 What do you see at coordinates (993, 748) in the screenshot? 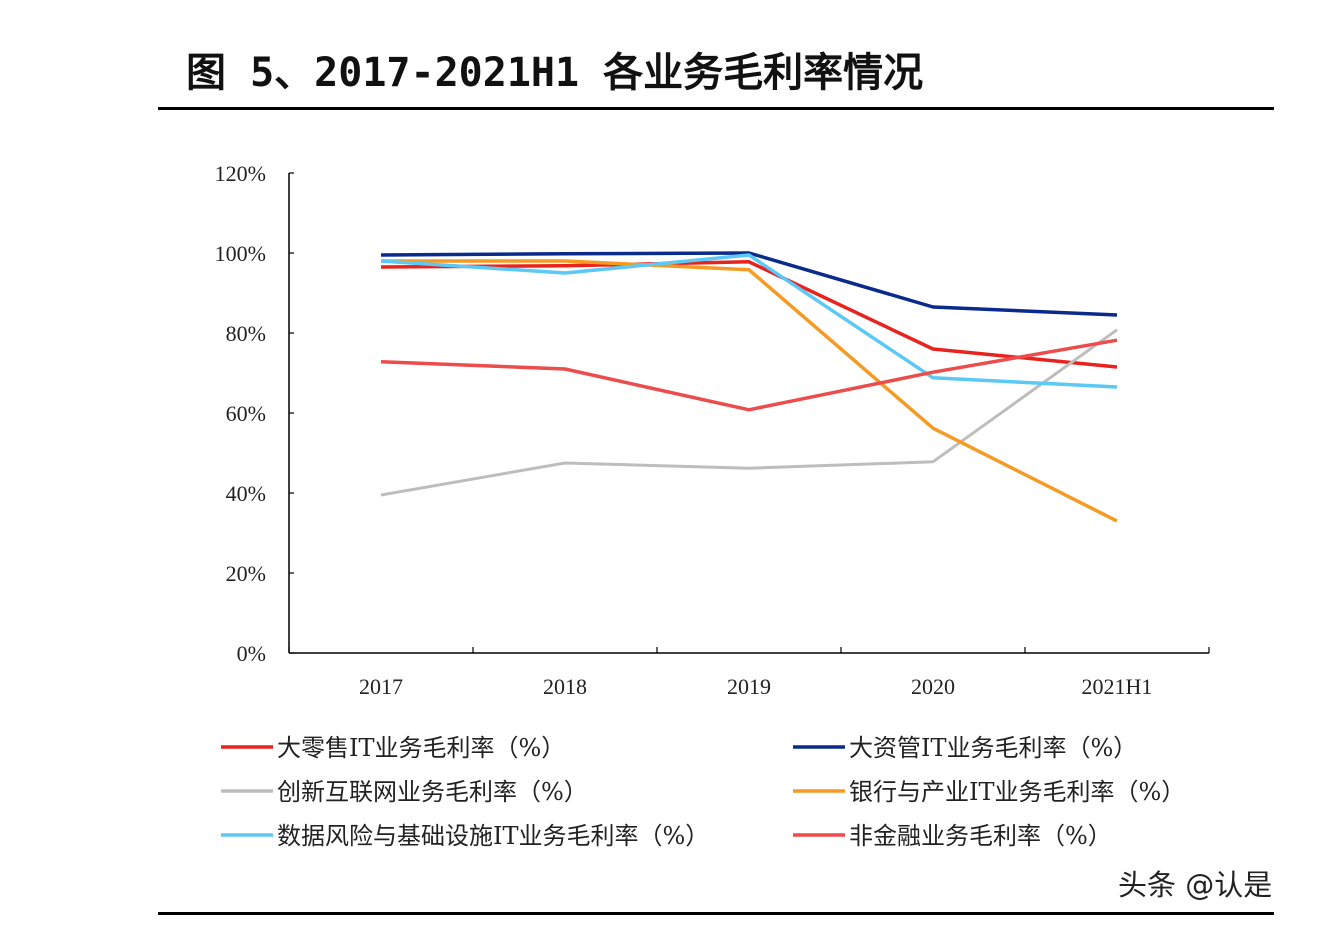
I see `legend-label: 大资管IT业务毛利率（%）` at bounding box center [993, 748].